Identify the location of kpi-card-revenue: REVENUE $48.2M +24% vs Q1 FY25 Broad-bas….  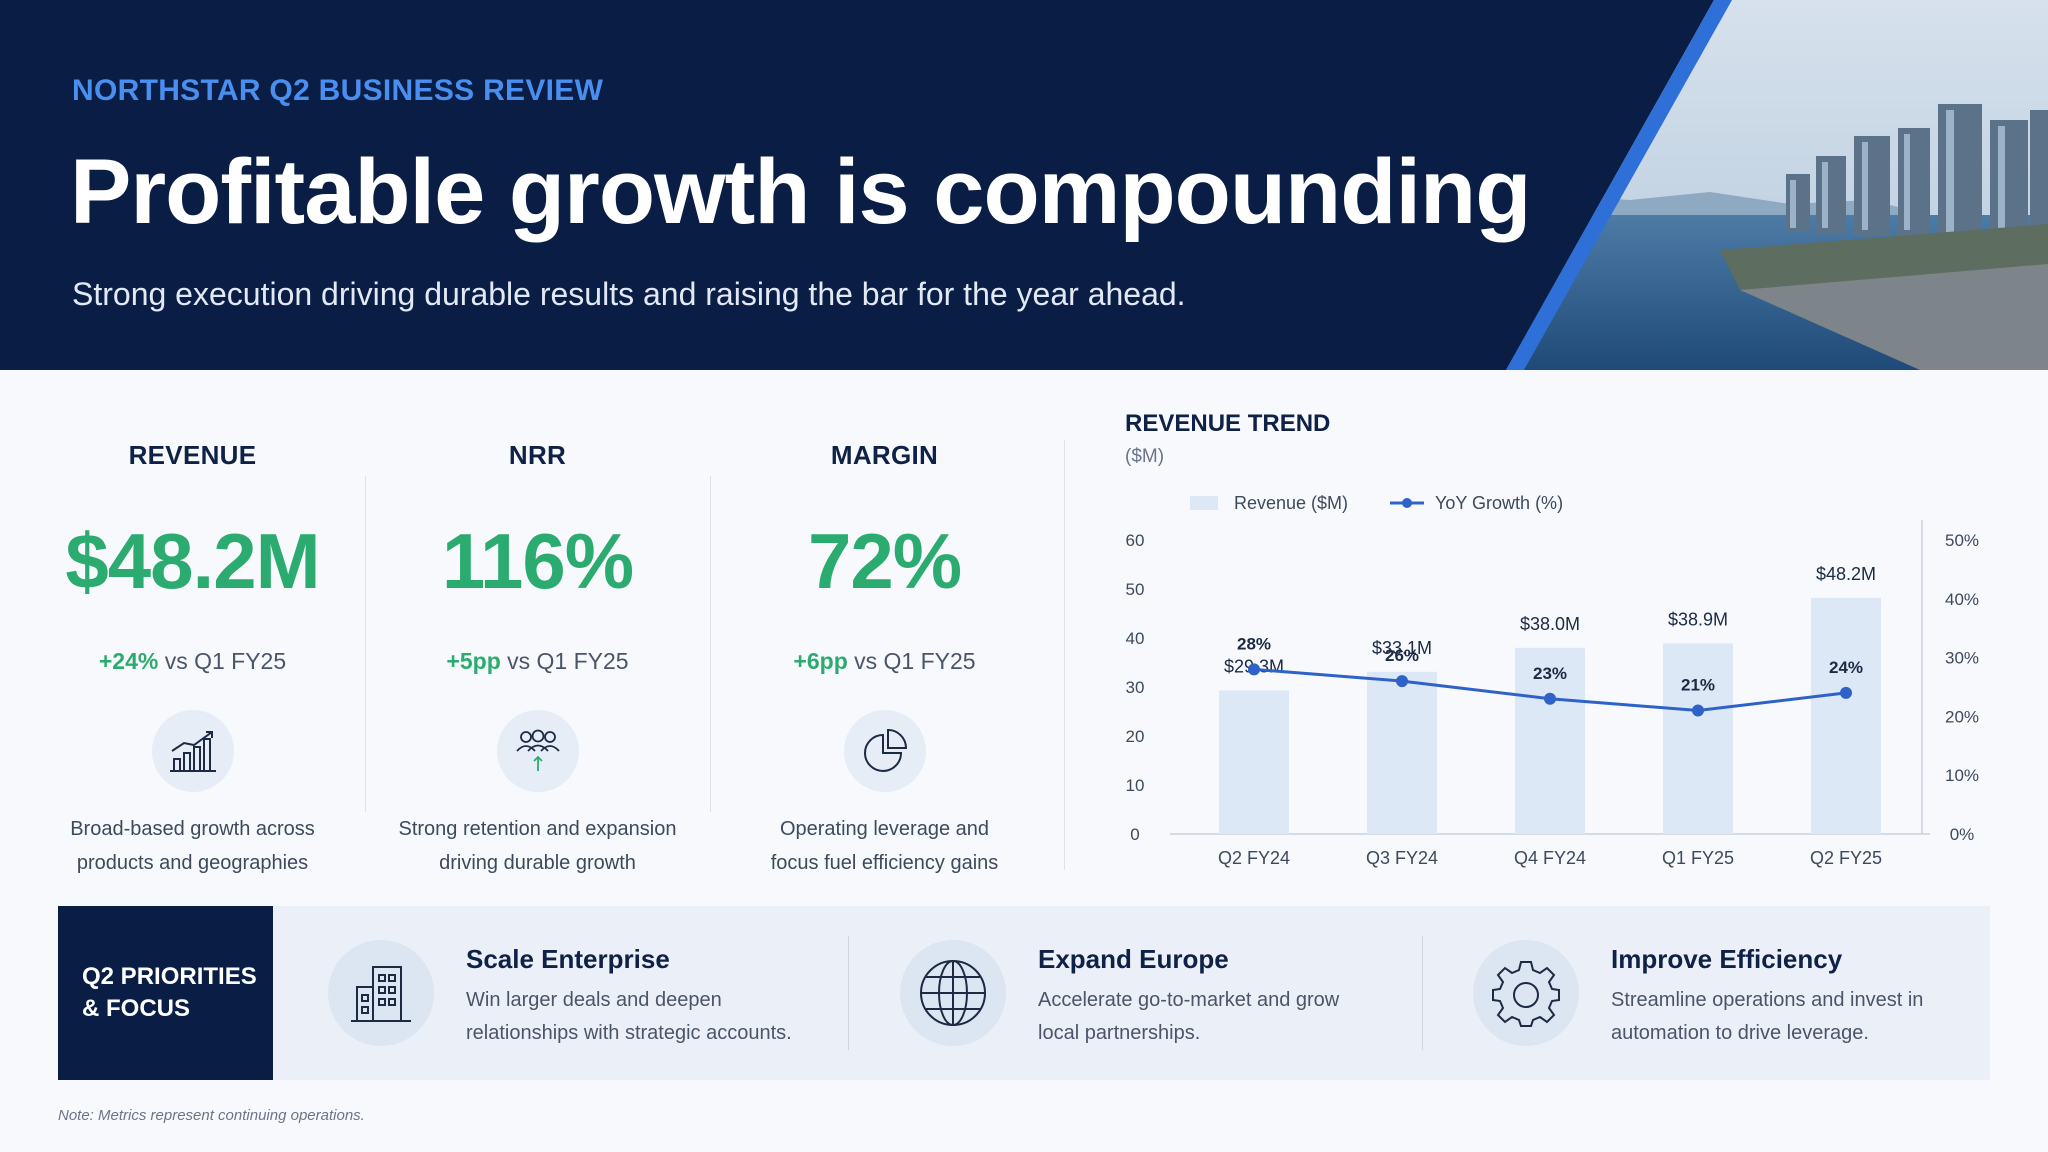
(192, 660).